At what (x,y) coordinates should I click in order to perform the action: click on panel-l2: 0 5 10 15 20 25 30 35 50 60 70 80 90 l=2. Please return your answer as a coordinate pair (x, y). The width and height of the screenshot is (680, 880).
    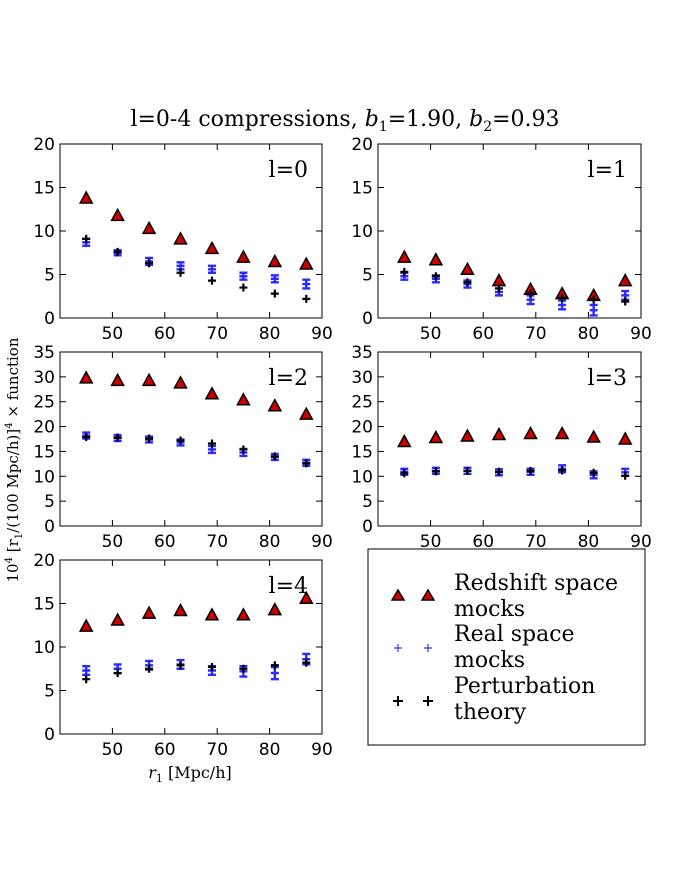
    Looking at the image, I should click on (182, 447).